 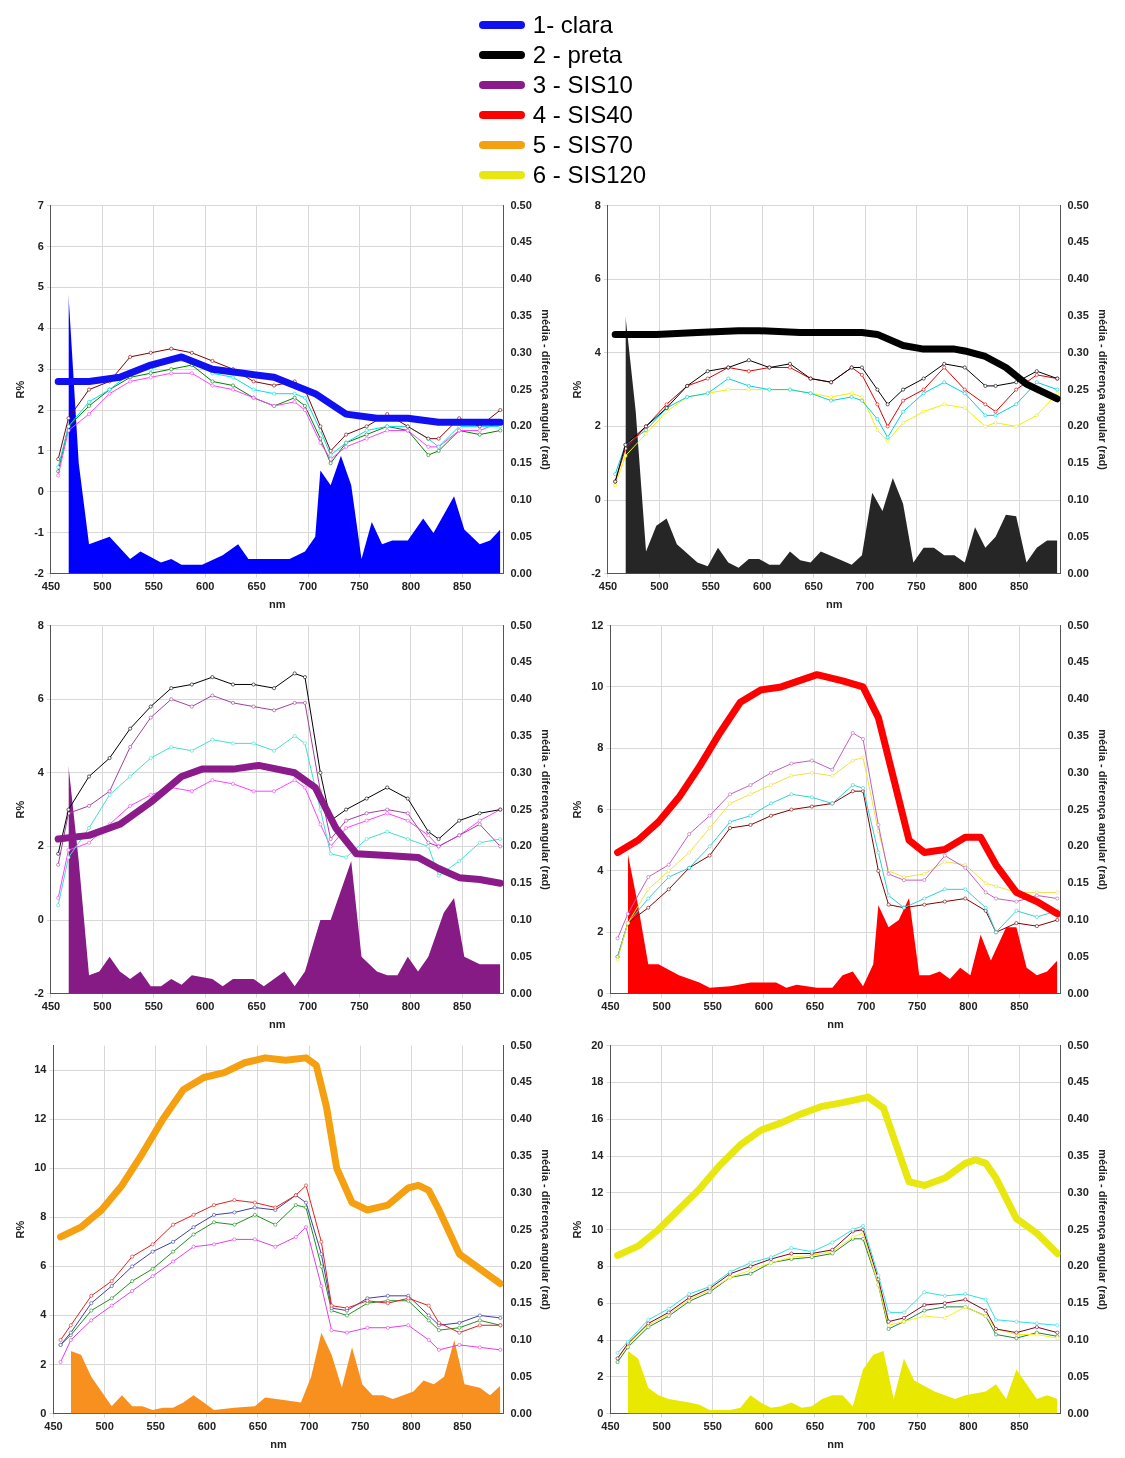 I want to click on legend-label: 2 - preta, so click(x=577, y=55).